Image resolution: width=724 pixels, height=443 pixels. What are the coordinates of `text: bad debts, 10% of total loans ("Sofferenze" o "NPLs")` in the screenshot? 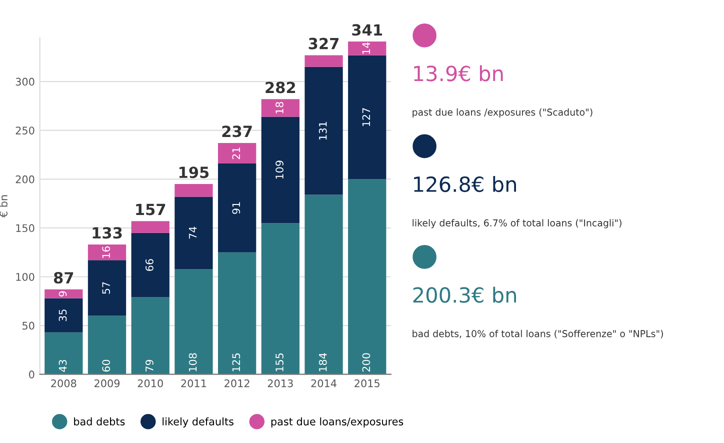 It's located at (537, 334).